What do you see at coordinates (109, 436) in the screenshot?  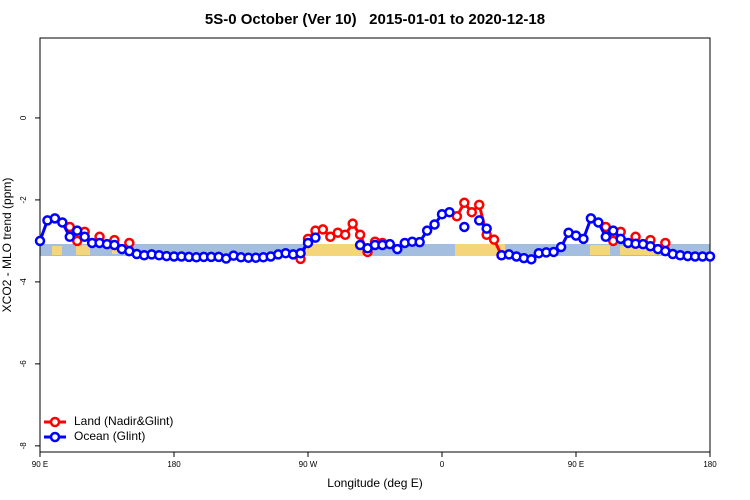 I see `legend-label: Ocean (Glint)` at bounding box center [109, 436].